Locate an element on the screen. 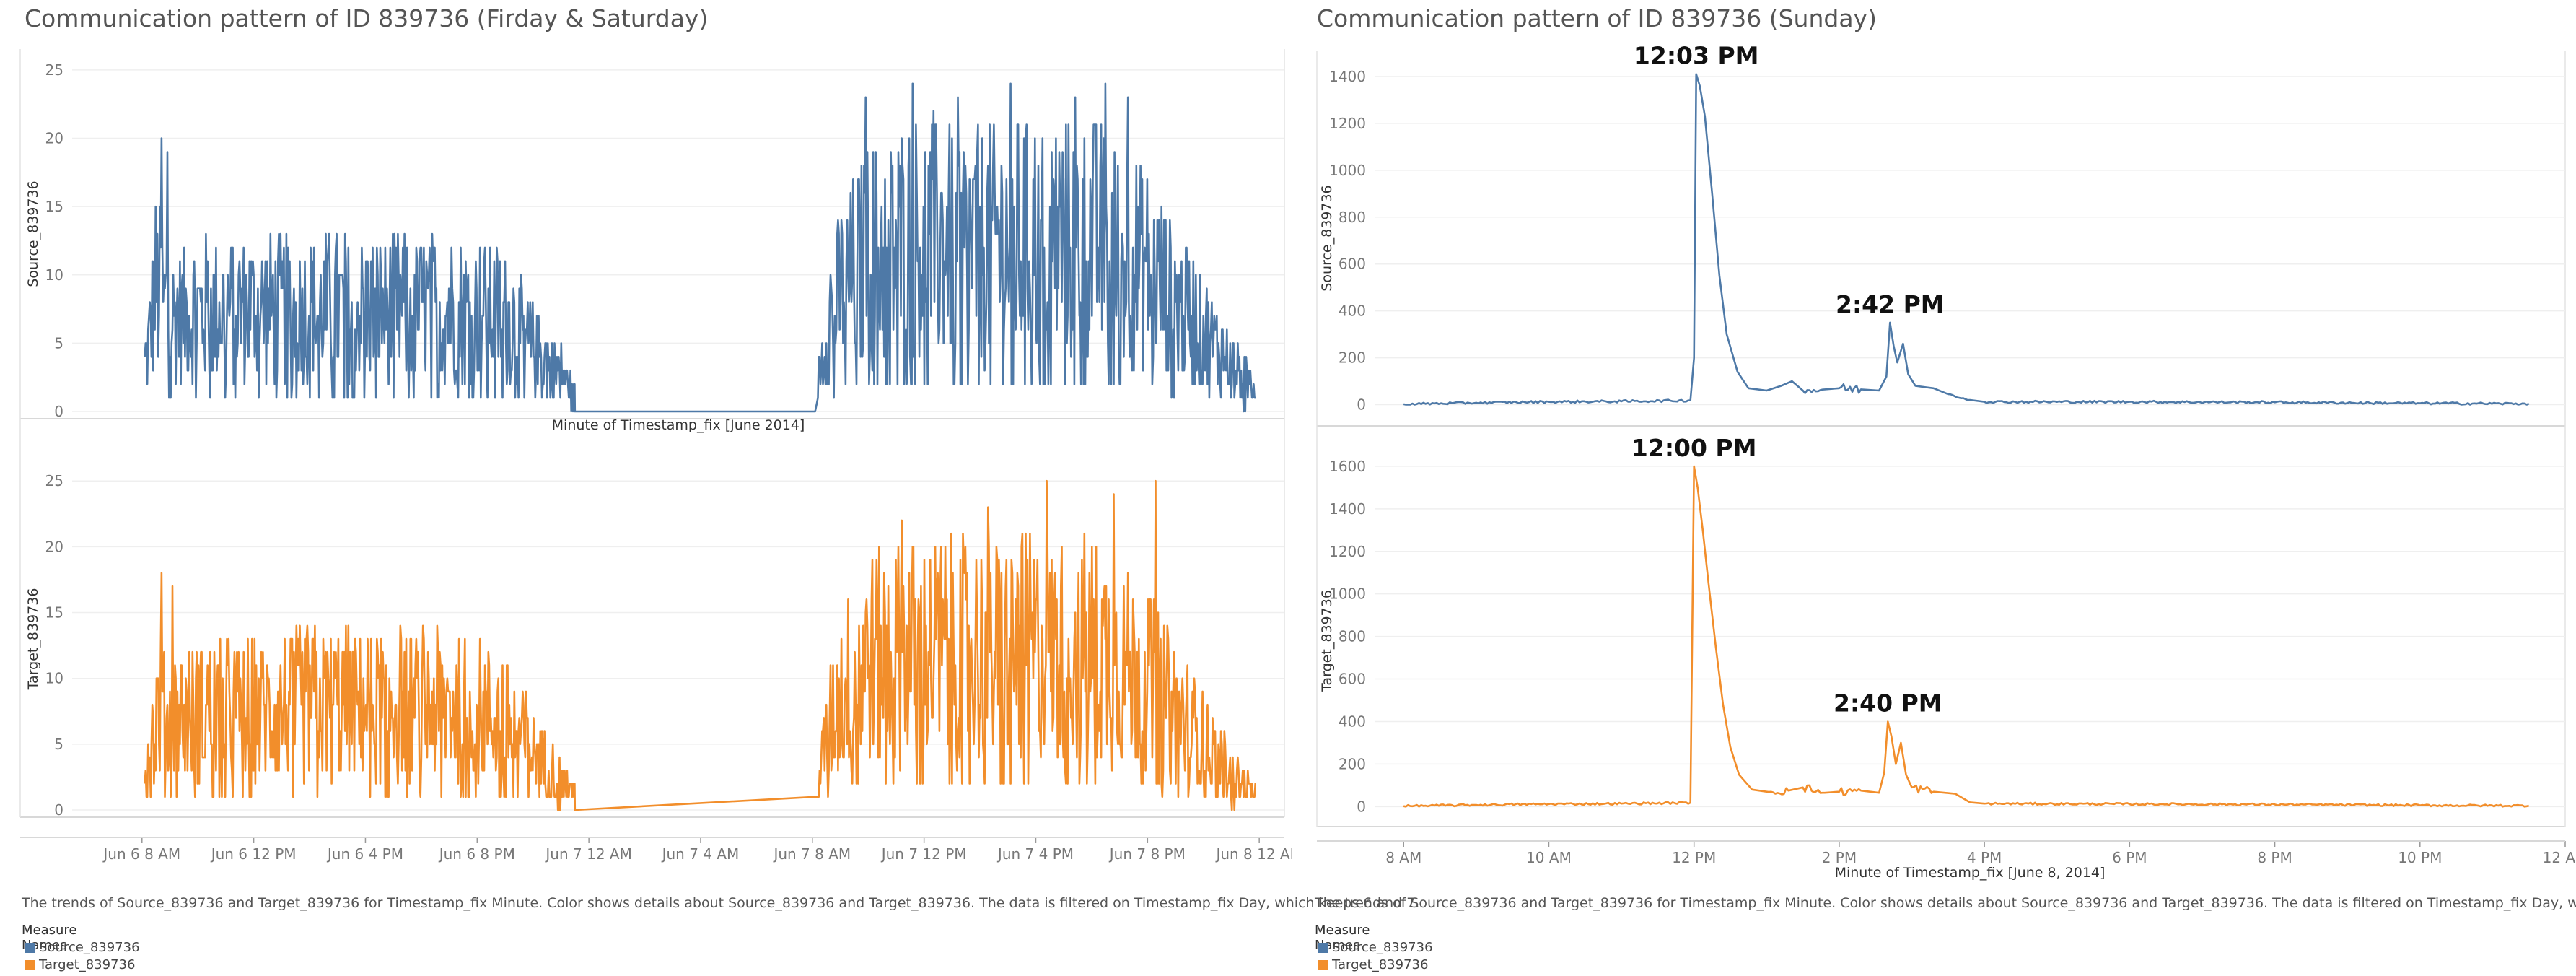  x-tick-label: Jun 7 12 AM is located at coordinates (587, 854).